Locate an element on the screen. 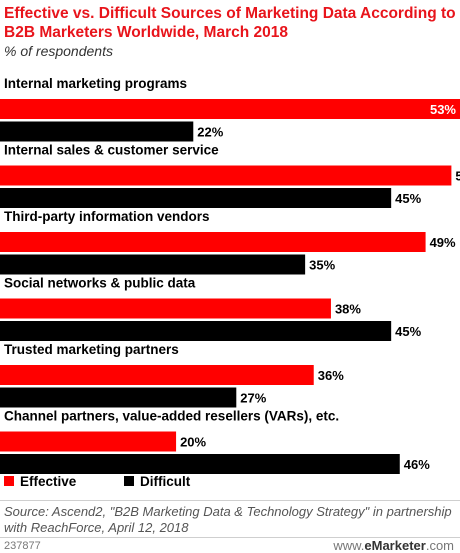 The image size is (460, 553). data-label-effective-2: 52% is located at coordinates (457, 176).